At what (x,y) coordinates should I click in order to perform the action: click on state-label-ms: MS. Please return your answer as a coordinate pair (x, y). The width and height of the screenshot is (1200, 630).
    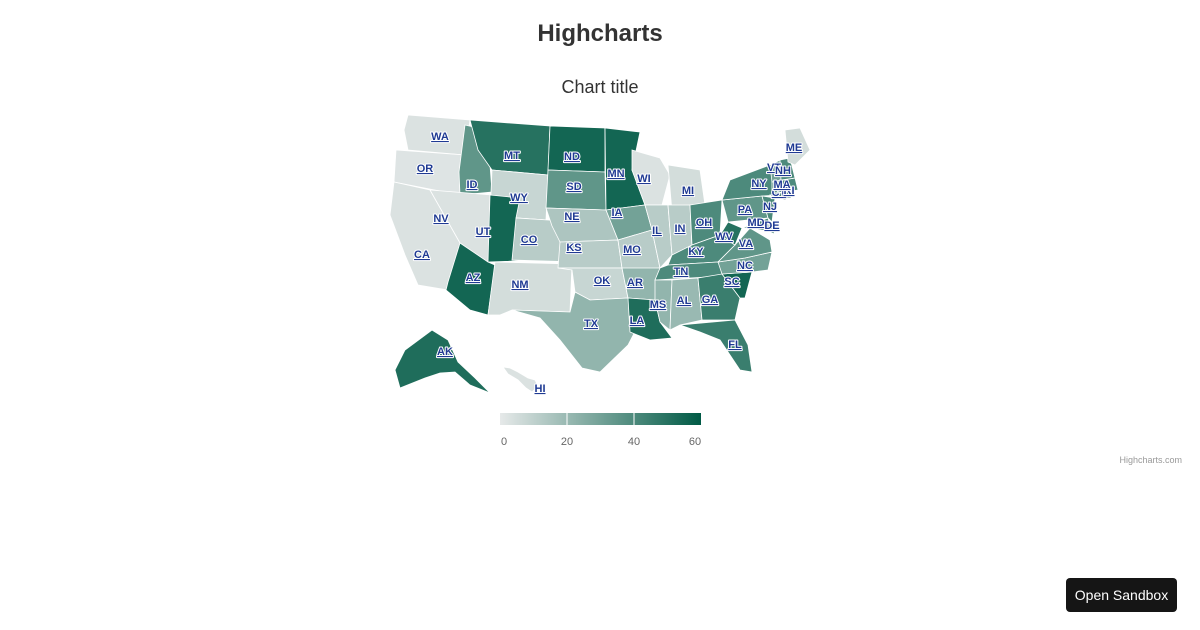
    Looking at the image, I should click on (658, 305).